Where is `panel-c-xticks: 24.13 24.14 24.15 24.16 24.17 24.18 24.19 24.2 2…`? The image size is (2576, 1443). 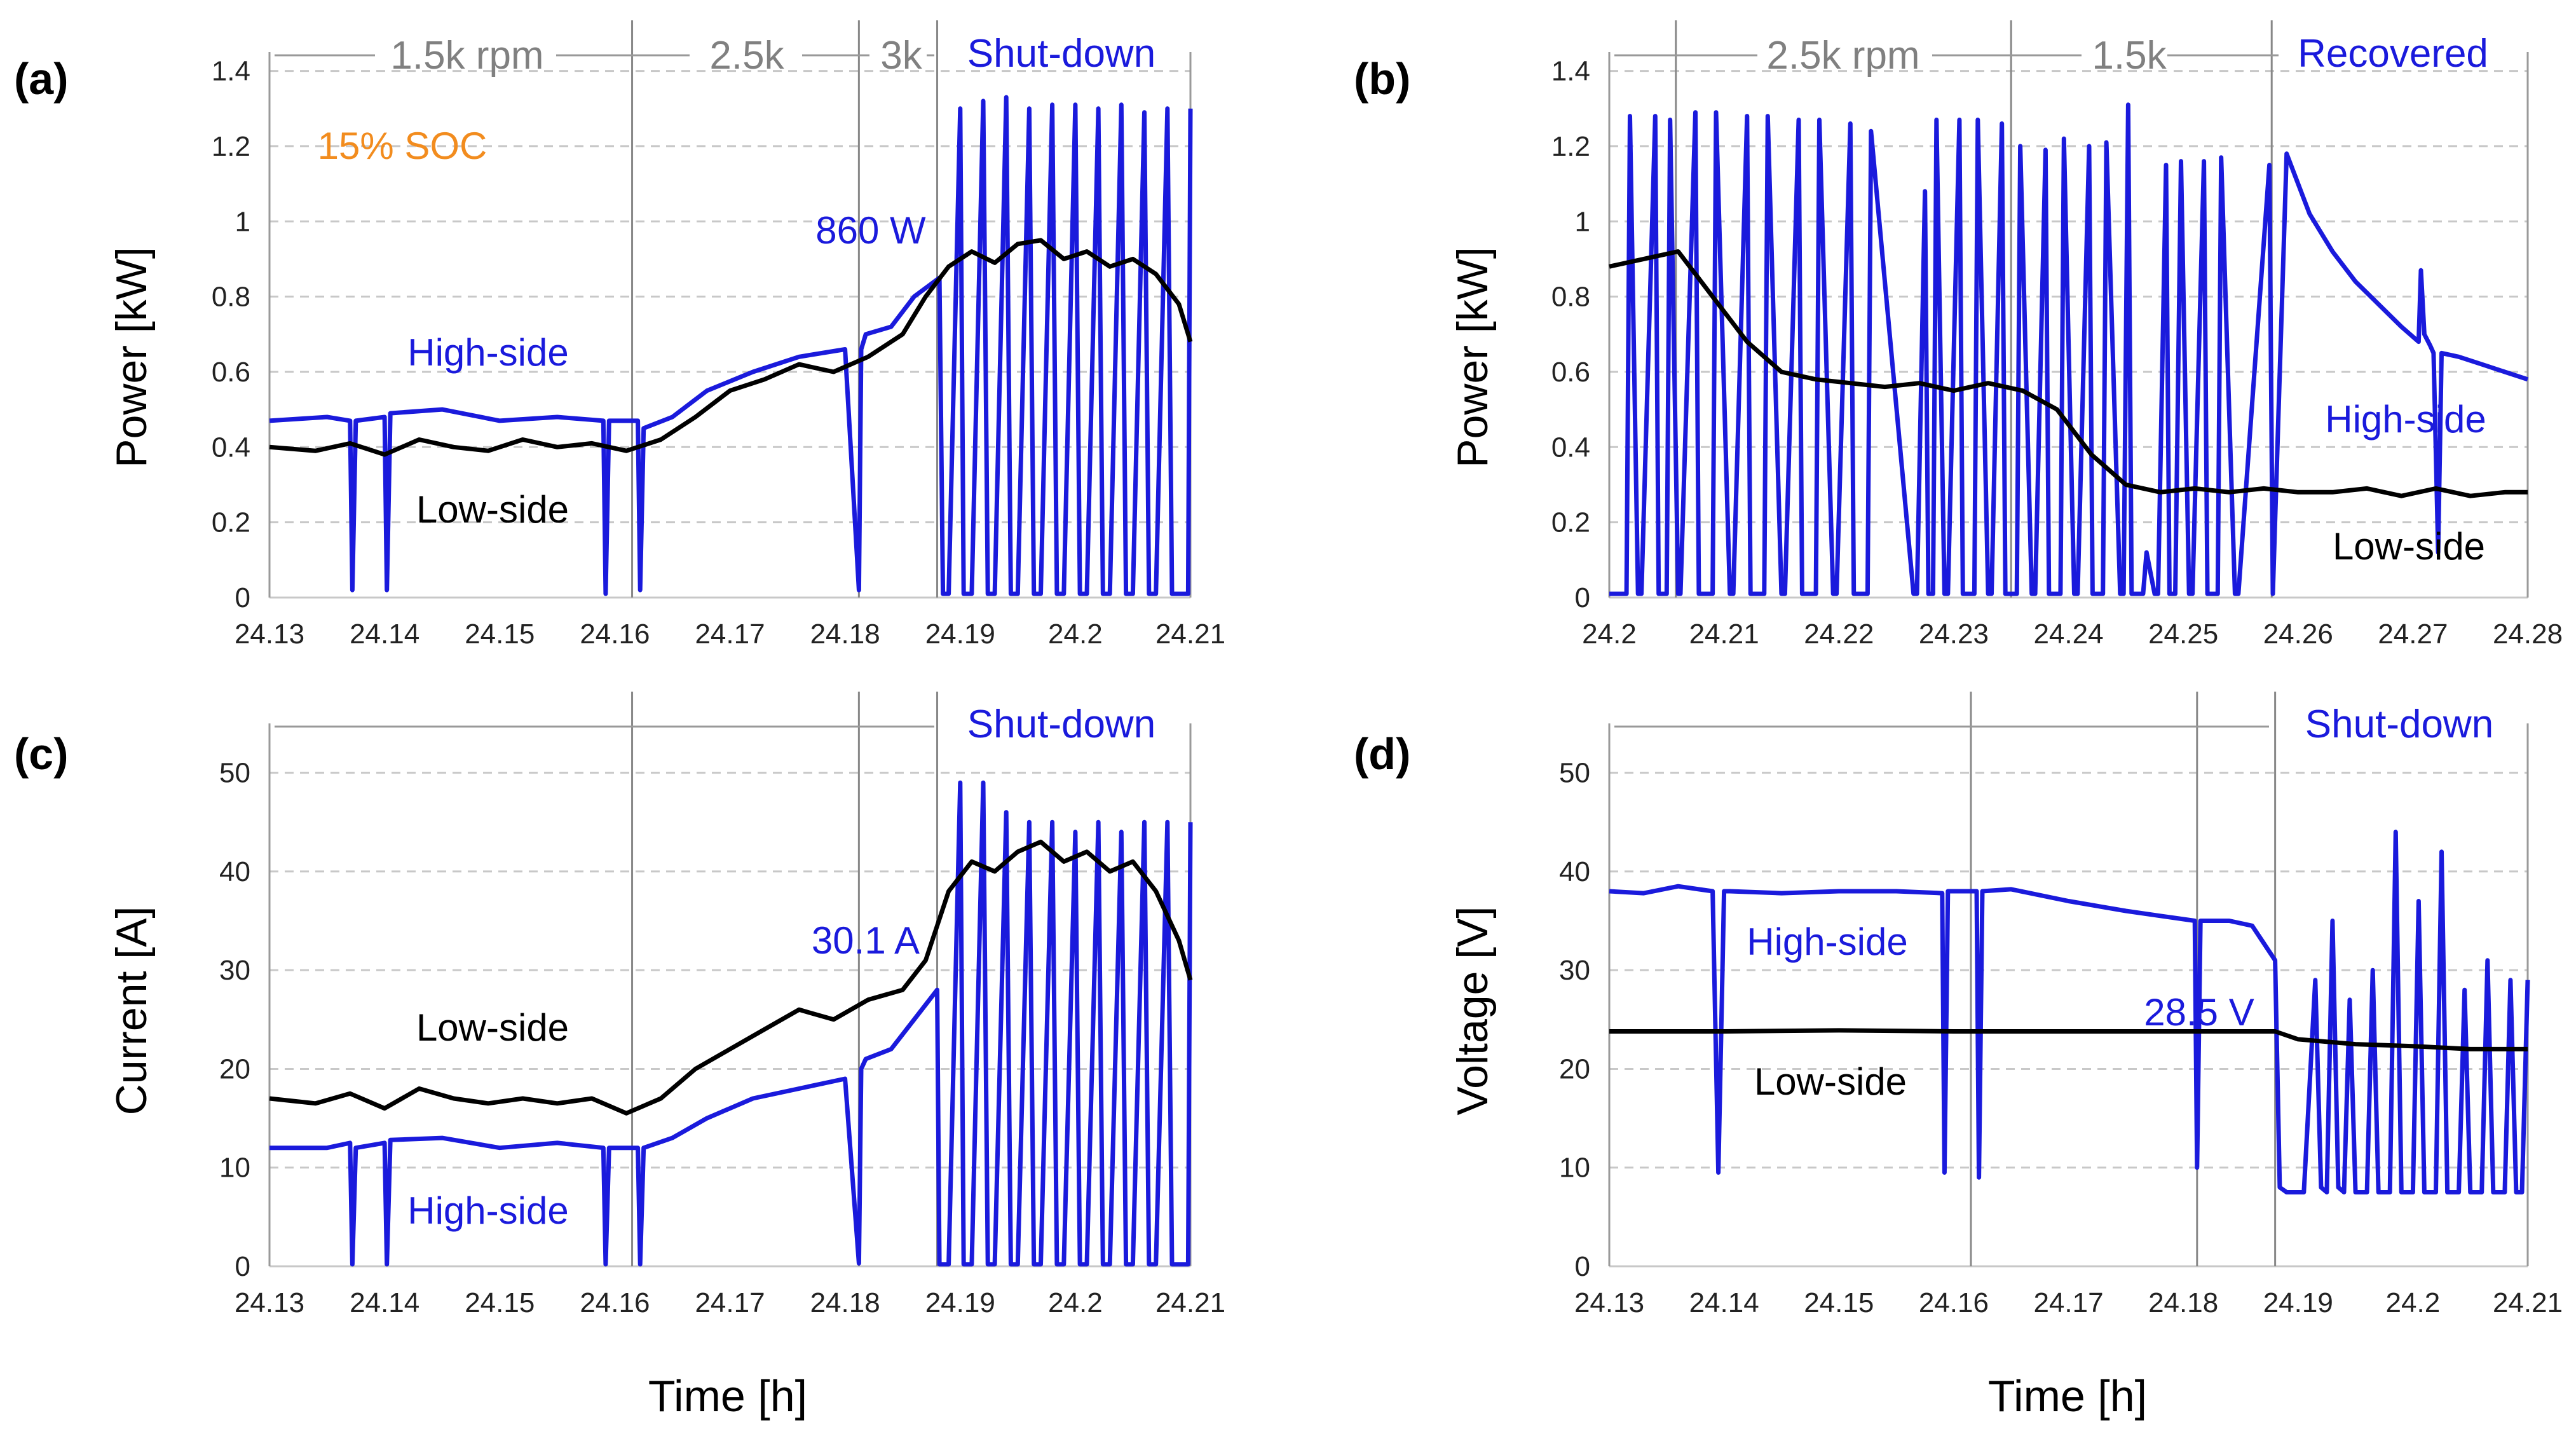 panel-c-xticks: 24.13 24.14 24.15 24.16 24.17 24.18 24.19 24.2 2… is located at coordinates (730, 1302).